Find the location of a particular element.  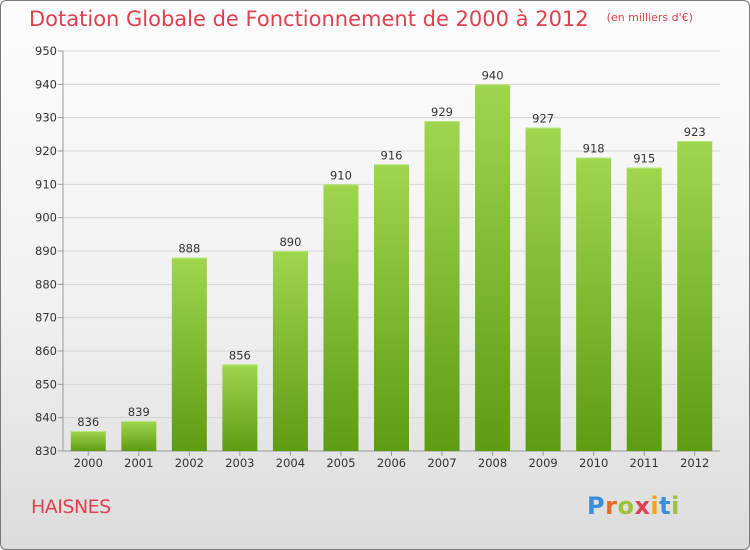

x-tick-label: 2006 is located at coordinates (391, 463).